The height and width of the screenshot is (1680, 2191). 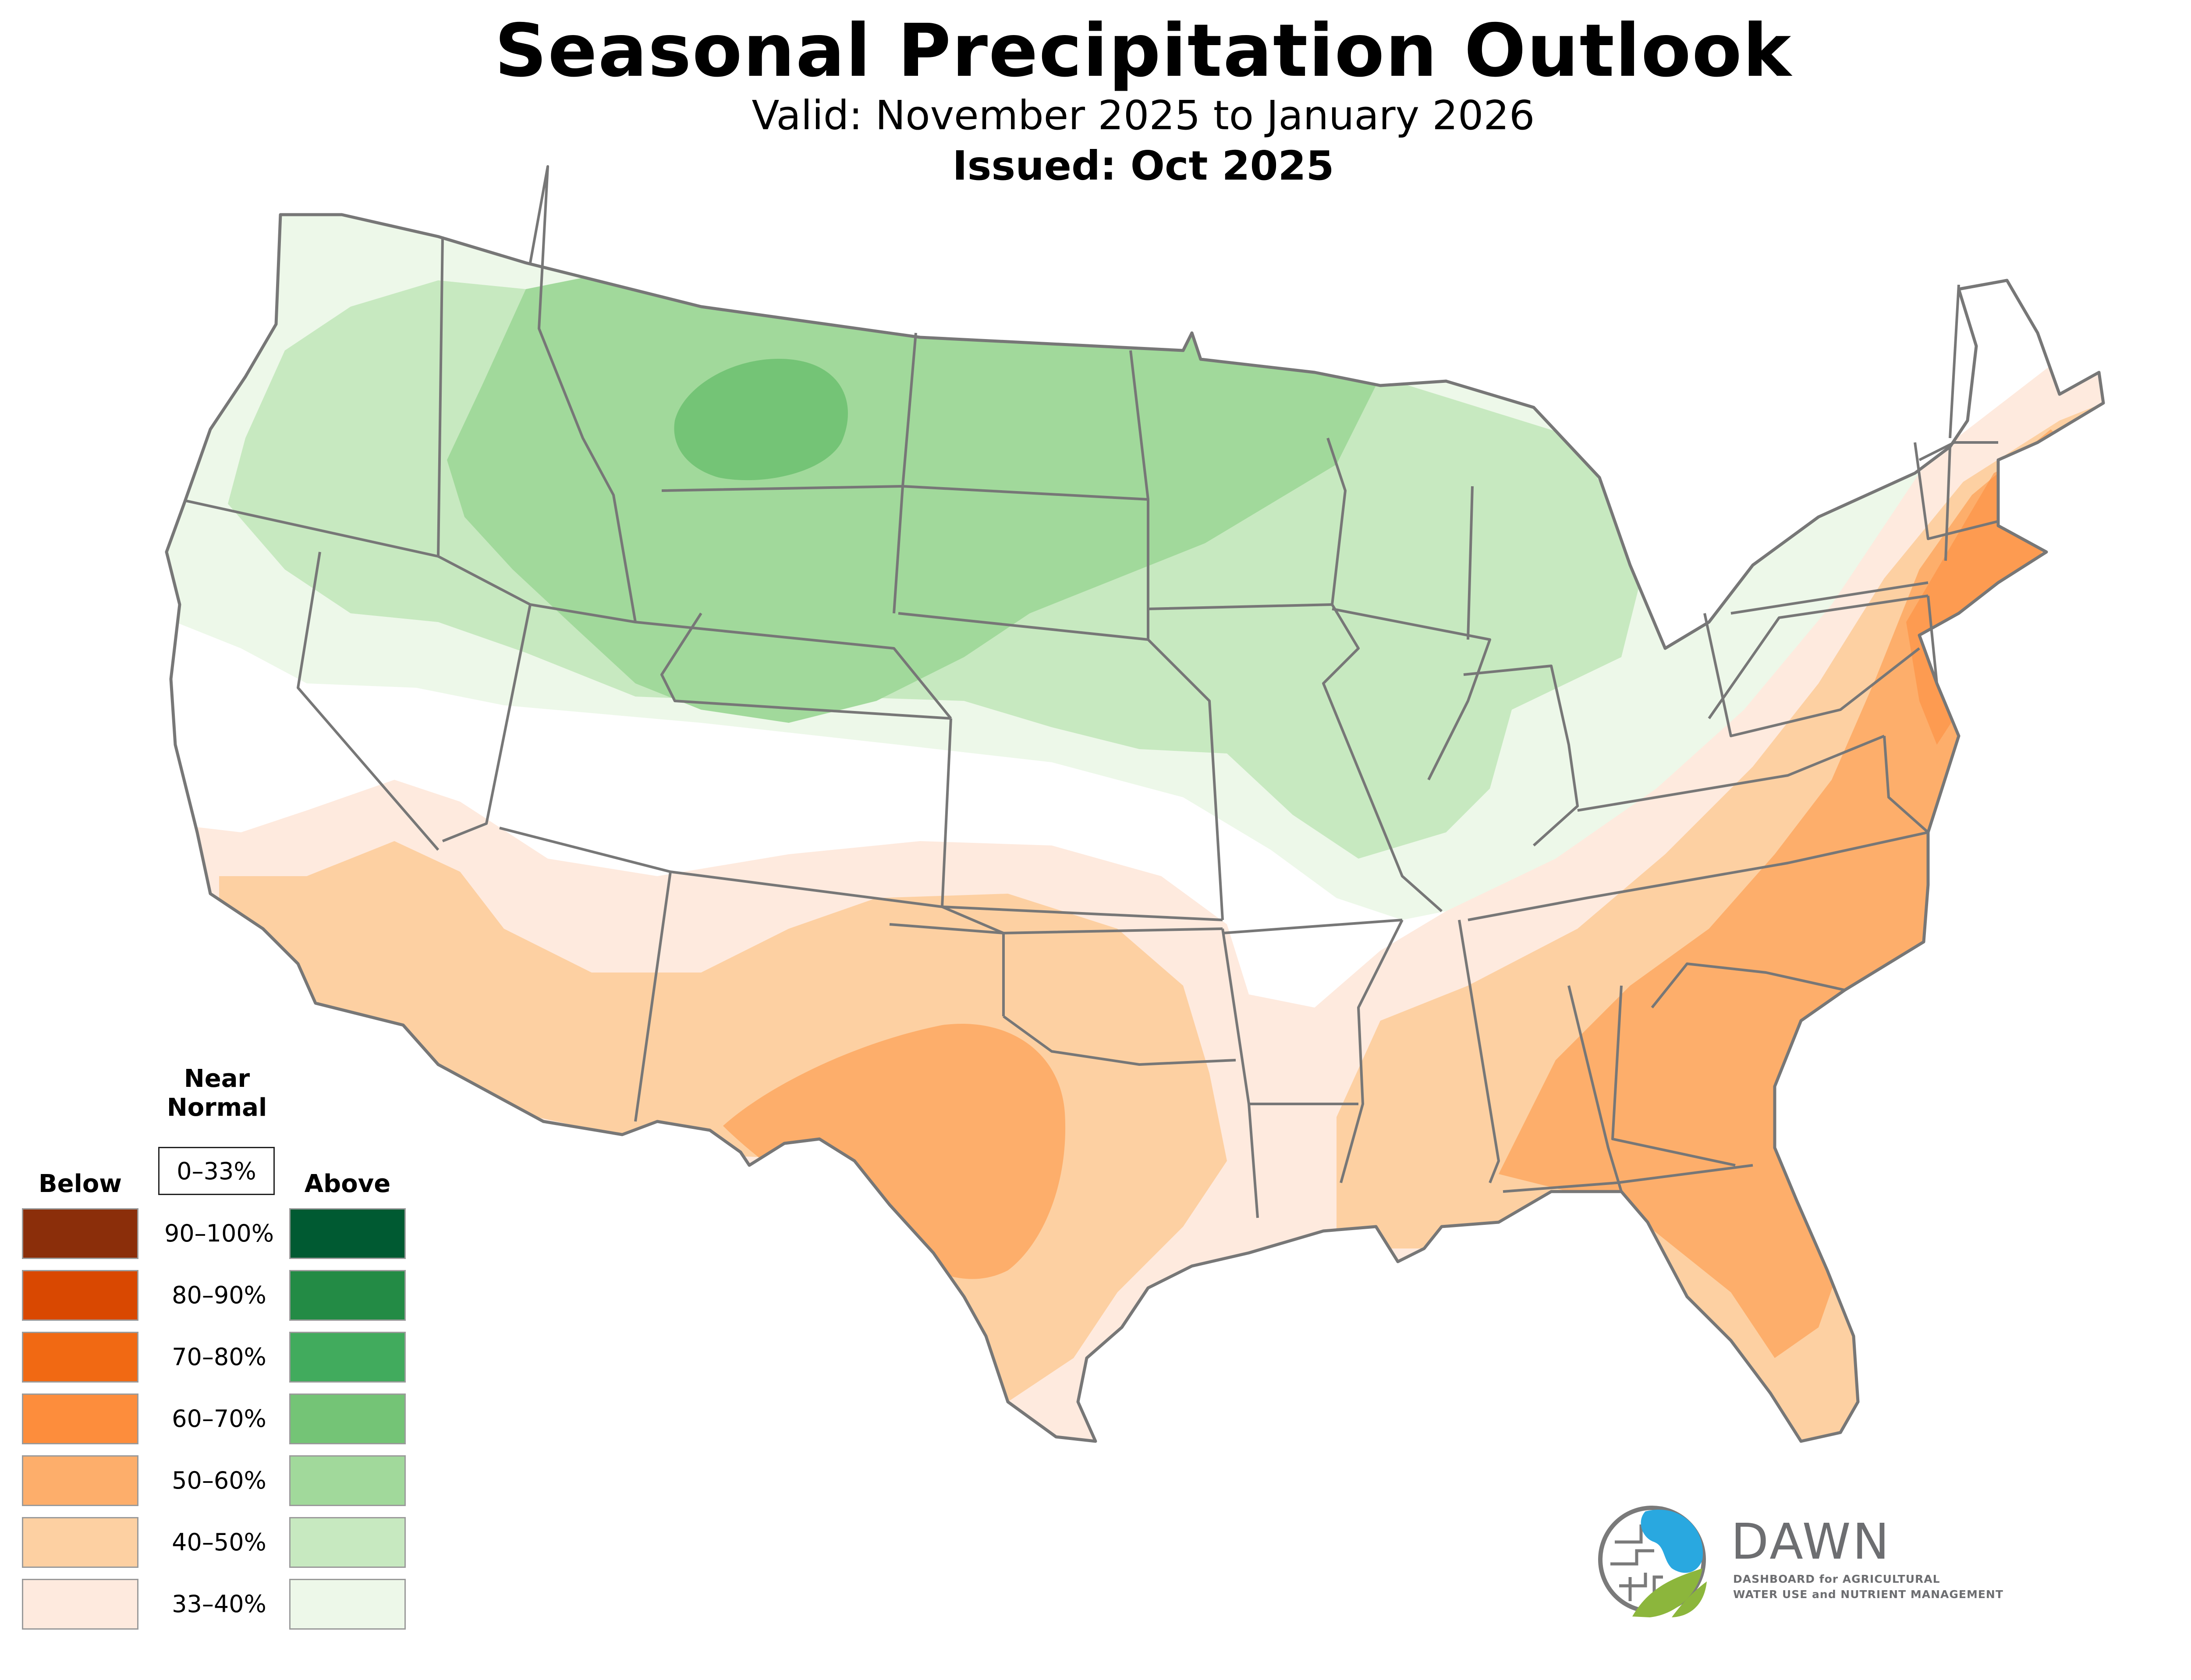 I want to click on legend-near-normal-heading: Near Normal, so click(x=217, y=1093).